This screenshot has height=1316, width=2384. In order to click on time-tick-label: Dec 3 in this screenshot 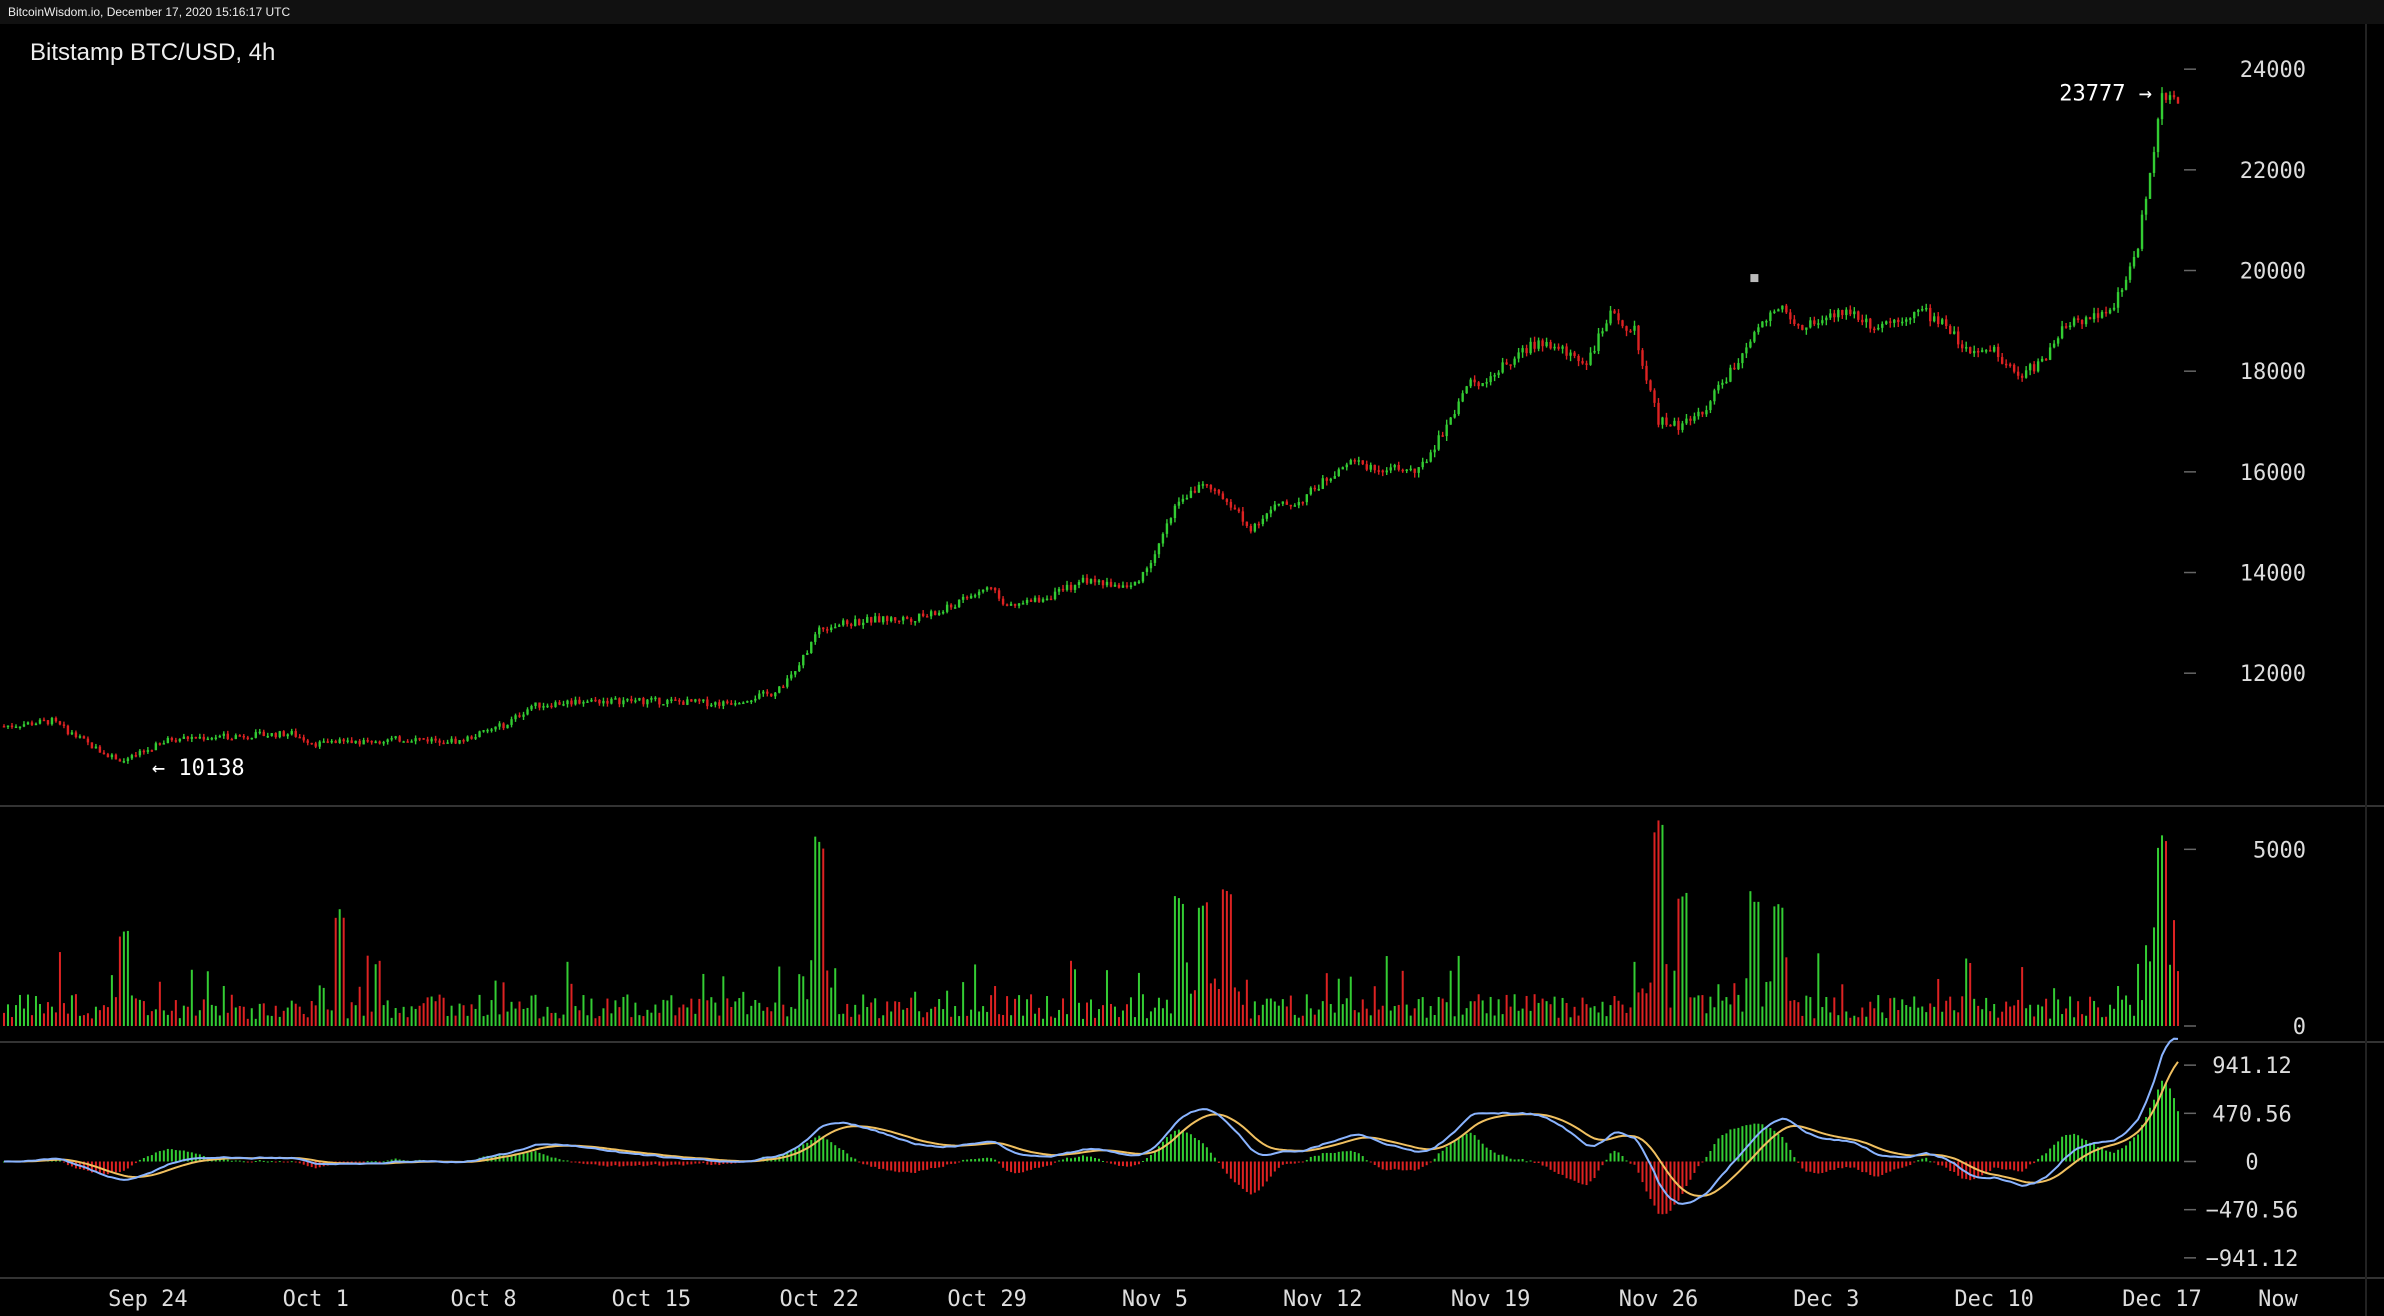, I will do `click(1826, 1299)`.